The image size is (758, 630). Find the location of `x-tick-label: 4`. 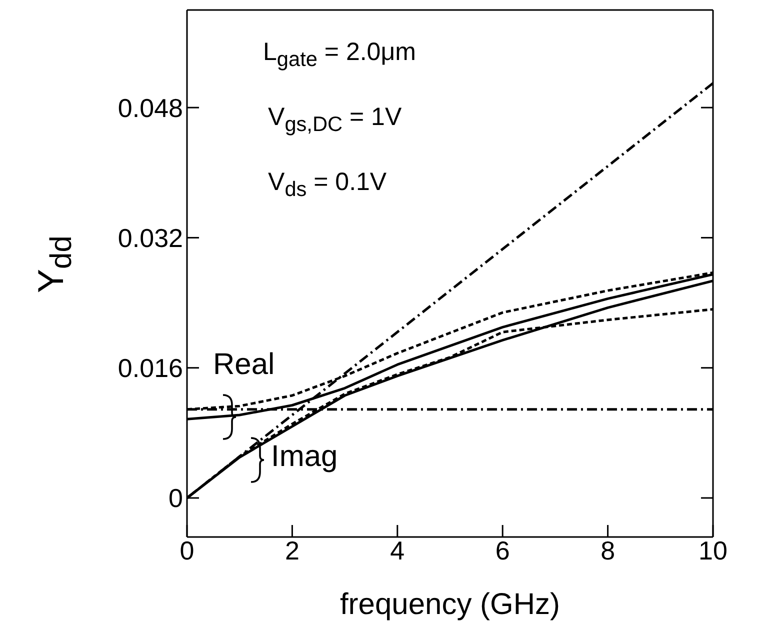

x-tick-label: 4 is located at coordinates (397, 550).